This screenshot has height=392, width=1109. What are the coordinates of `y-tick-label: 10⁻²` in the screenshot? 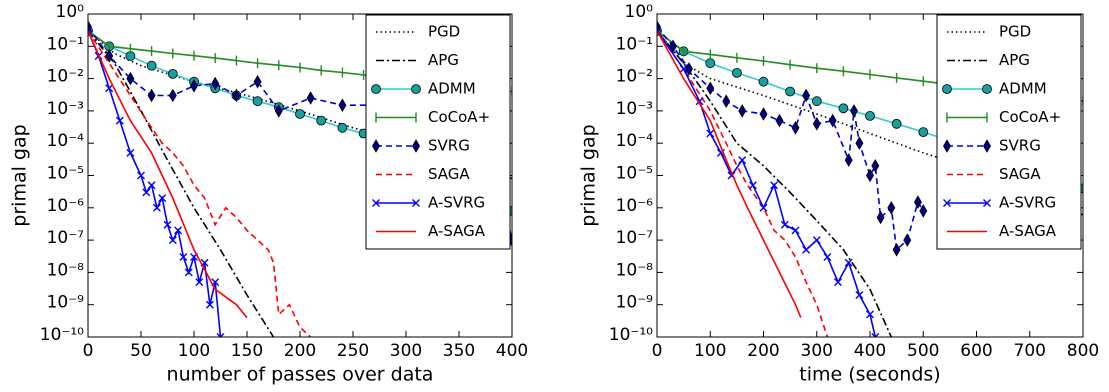 It's located at (634, 77).